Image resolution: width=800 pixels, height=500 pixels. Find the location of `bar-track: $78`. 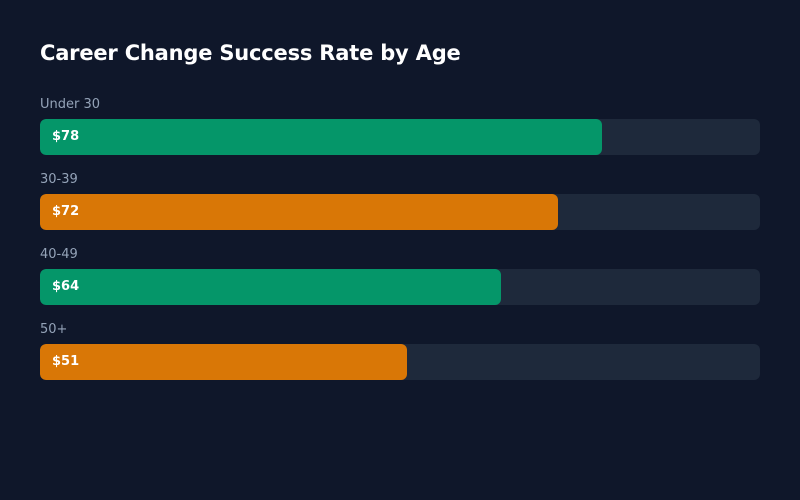

bar-track: $78 is located at coordinates (400, 137).